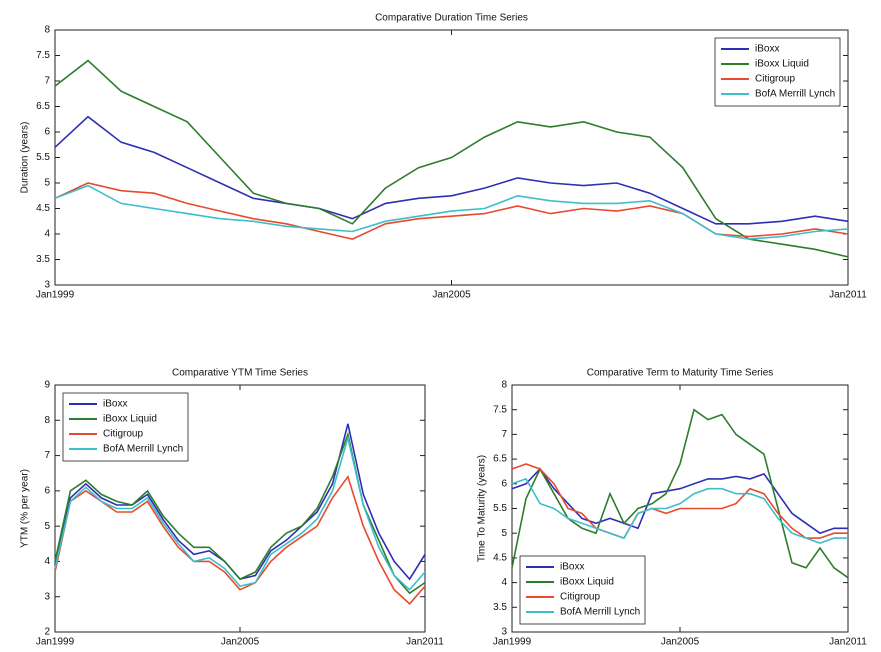 This screenshot has height=652, width=881. What do you see at coordinates (47, 385) in the screenshot?
I see `y-tick-label: 9` at bounding box center [47, 385].